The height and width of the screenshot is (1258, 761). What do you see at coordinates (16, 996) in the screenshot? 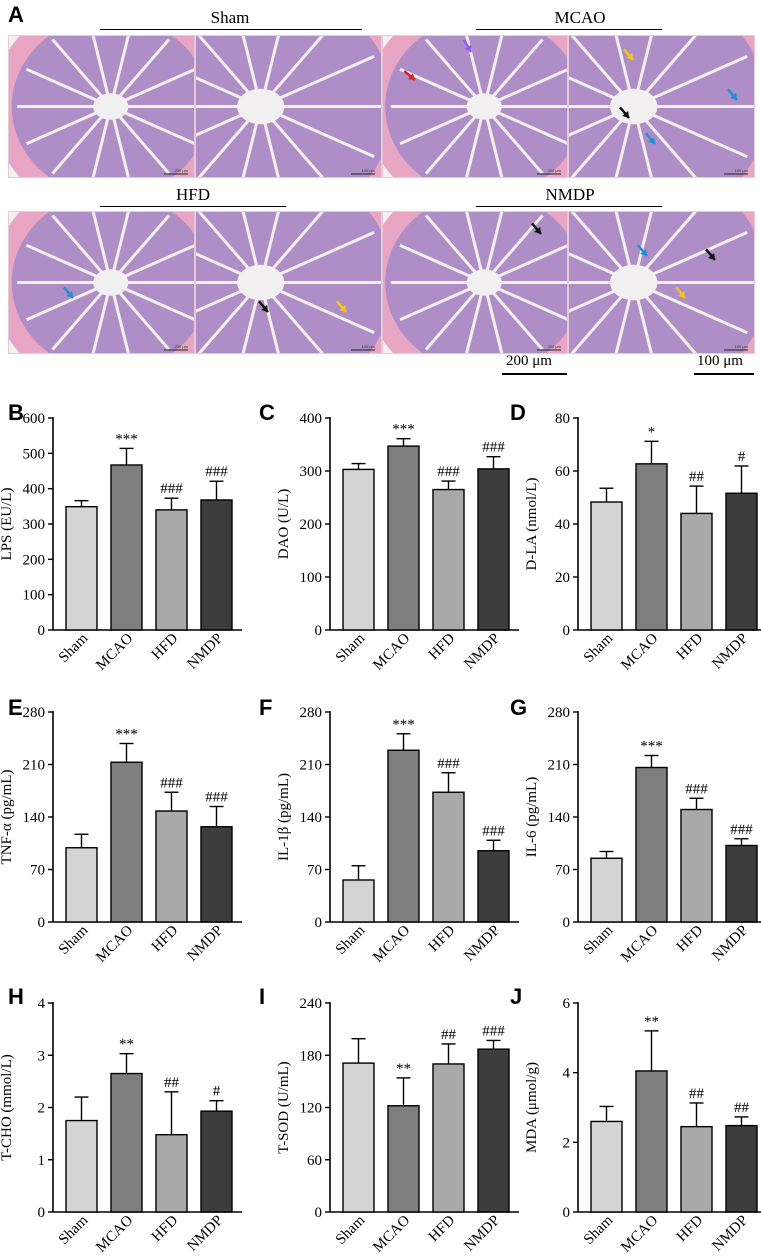
I see `panel-letter: H` at bounding box center [16, 996].